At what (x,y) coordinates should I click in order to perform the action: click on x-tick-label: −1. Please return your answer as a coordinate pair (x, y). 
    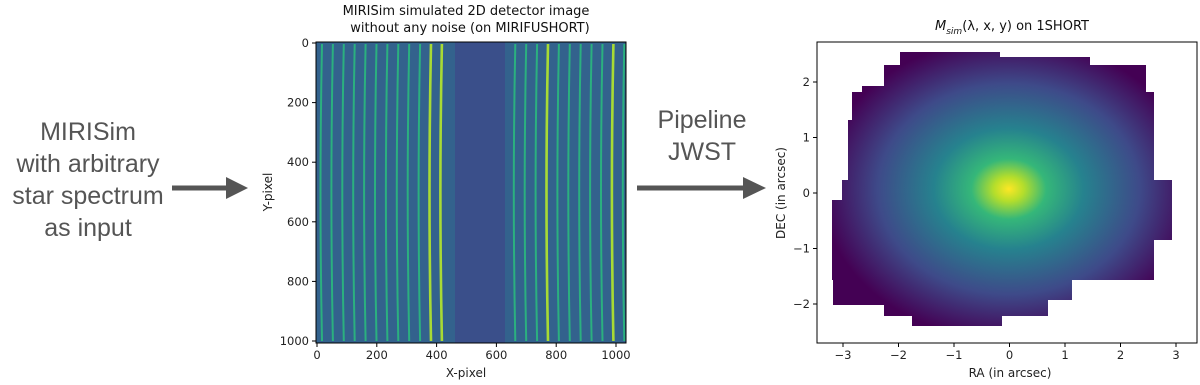
    Looking at the image, I should click on (954, 355).